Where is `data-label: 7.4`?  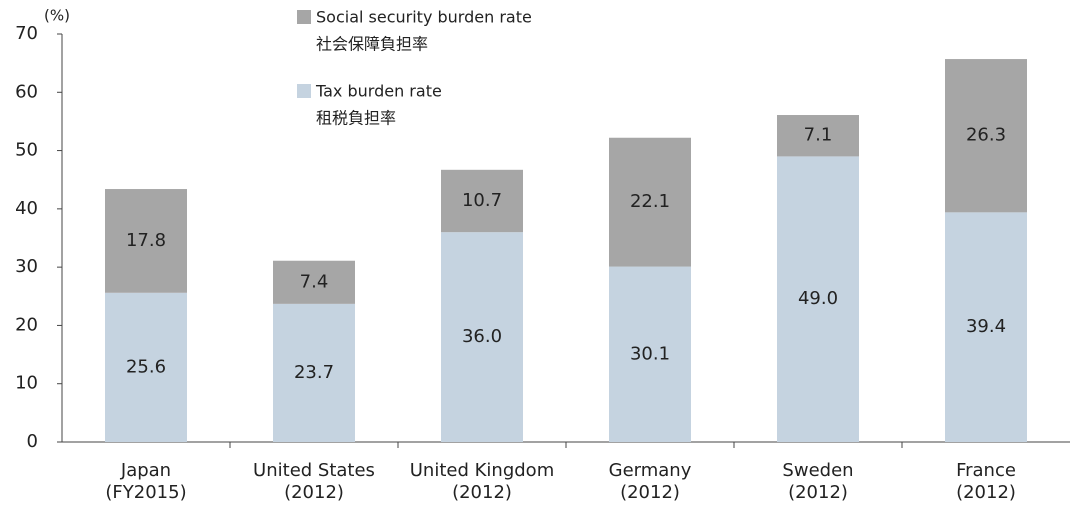
data-label: 7.4 is located at coordinates (314, 281).